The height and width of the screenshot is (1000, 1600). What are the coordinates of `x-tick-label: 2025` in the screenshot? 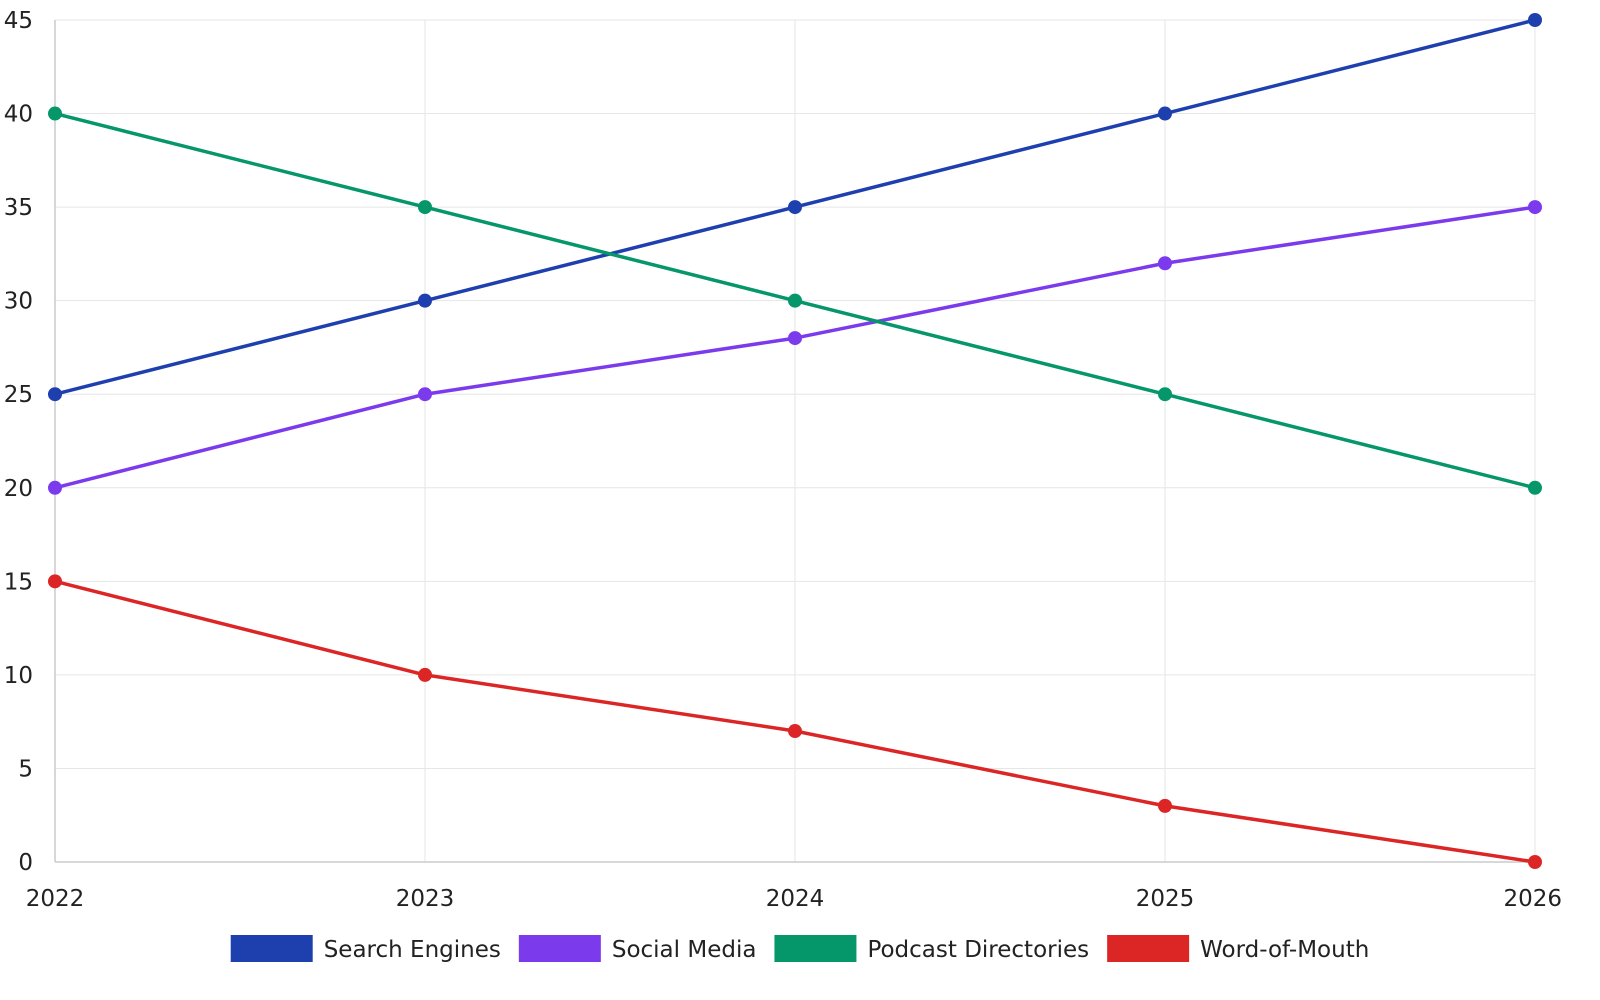 It's located at (1165, 899).